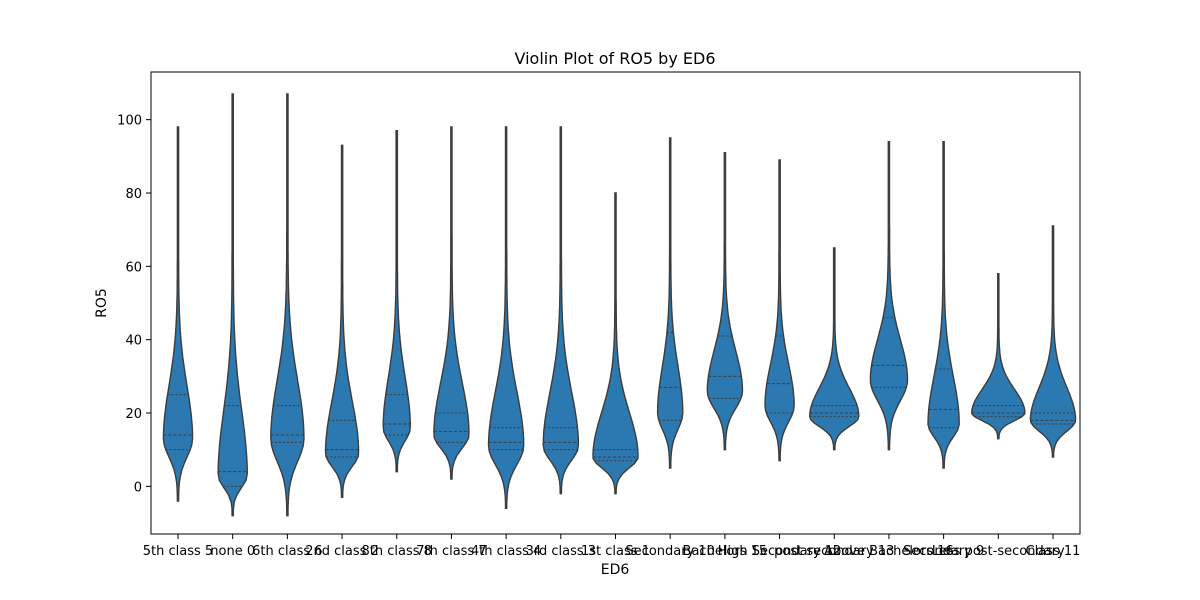  What do you see at coordinates (138, 487) in the screenshot?
I see `y-tick-label: 0` at bounding box center [138, 487].